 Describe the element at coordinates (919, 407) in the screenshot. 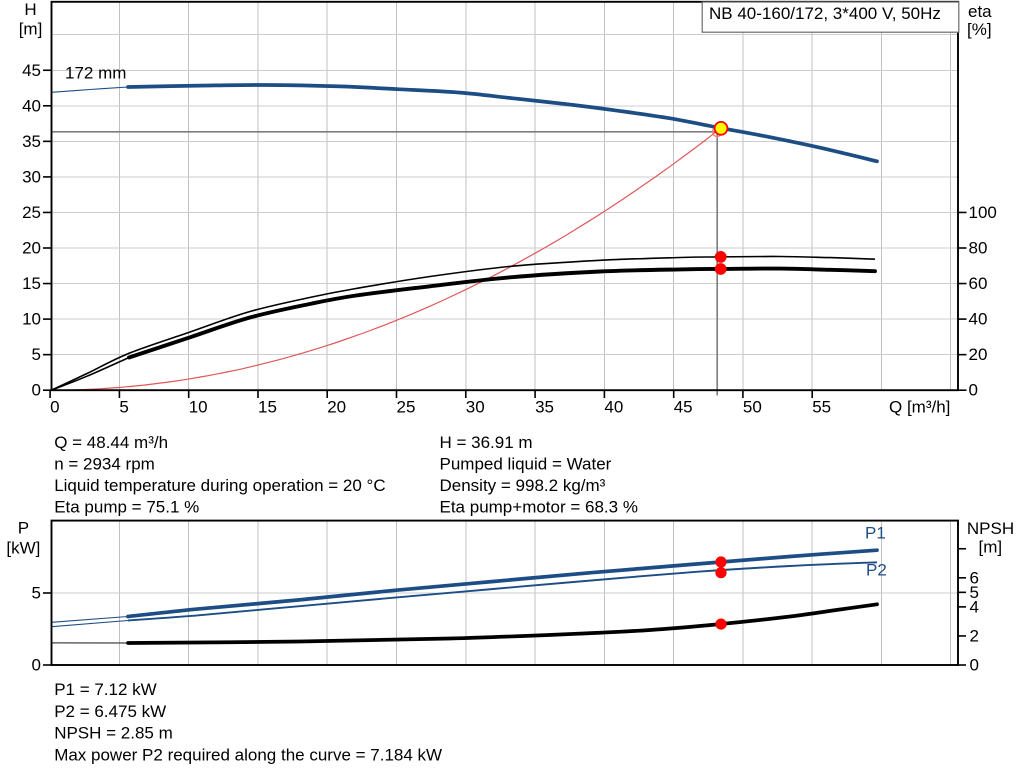

I see `svg-text: Q [m³/h]` at that location.